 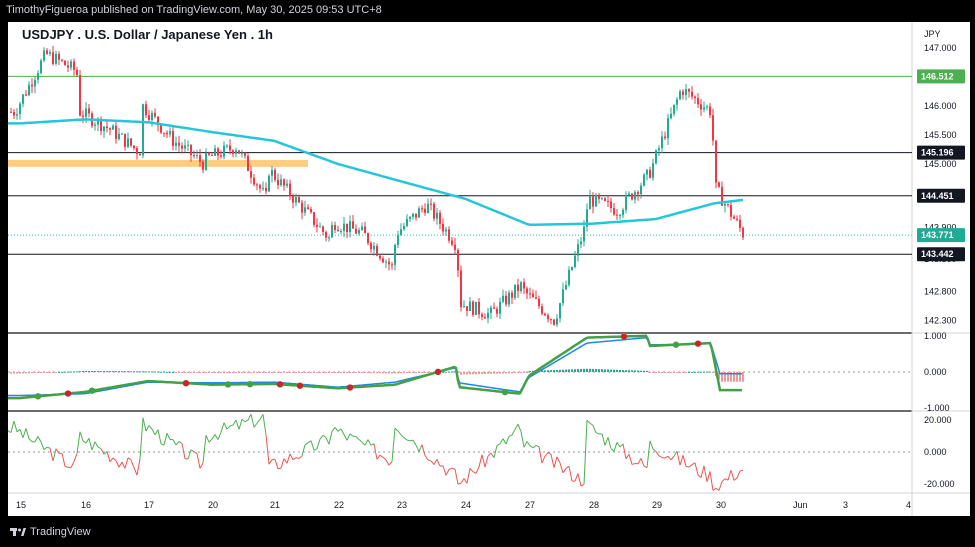 I want to click on price-label: 143.771, so click(x=937, y=235).